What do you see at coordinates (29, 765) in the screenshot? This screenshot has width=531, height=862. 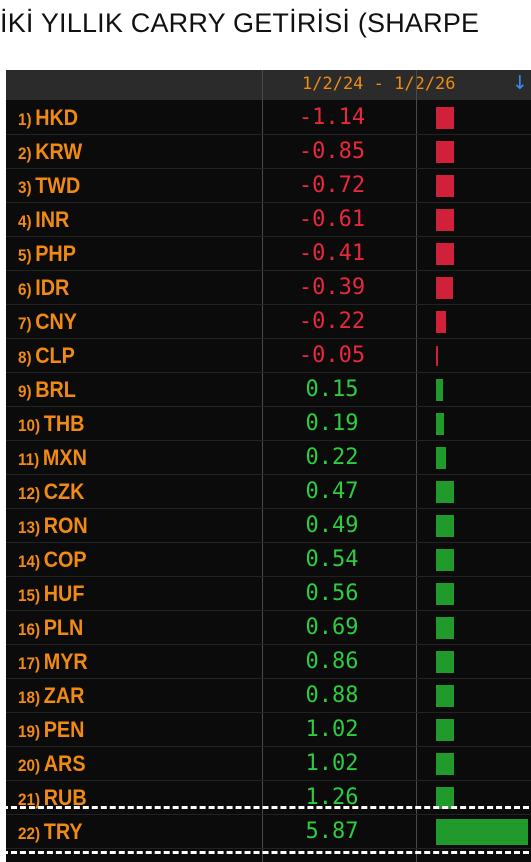 I see `rank-number: 20)` at bounding box center [29, 765].